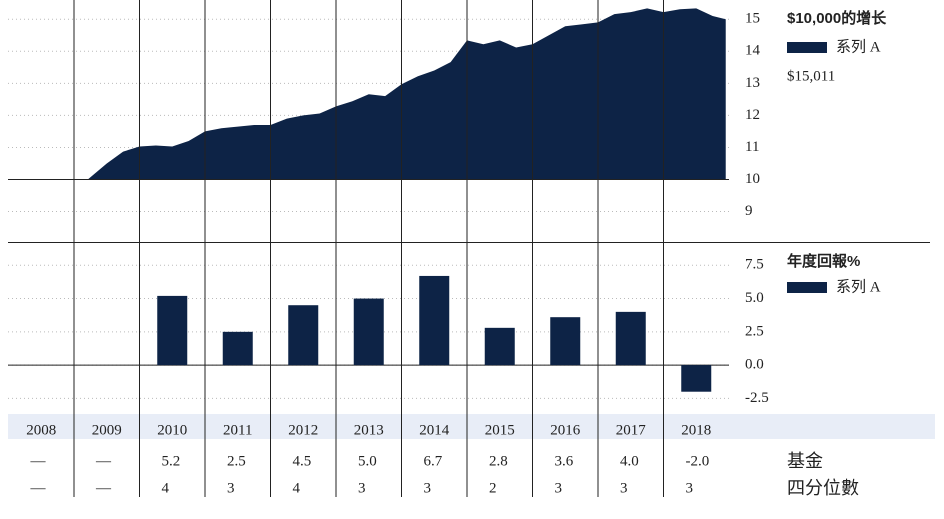  I want to click on y-tick-label: 13, so click(752, 83).